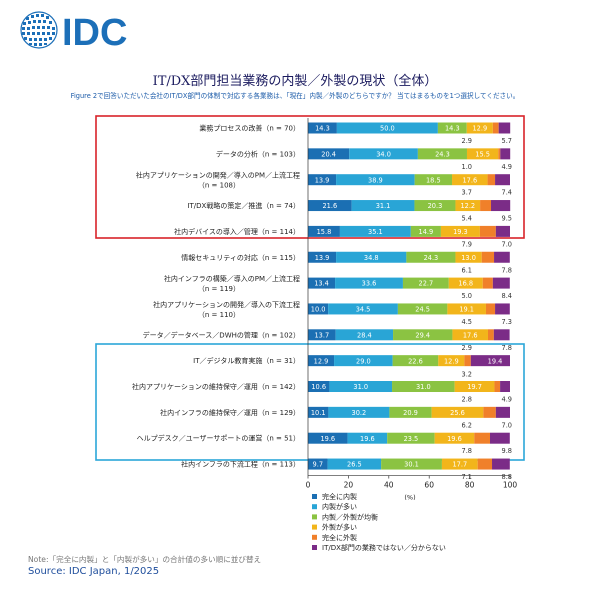 This screenshot has width=590, height=591. I want to click on bar-value-label: 13.0, so click(468, 258).